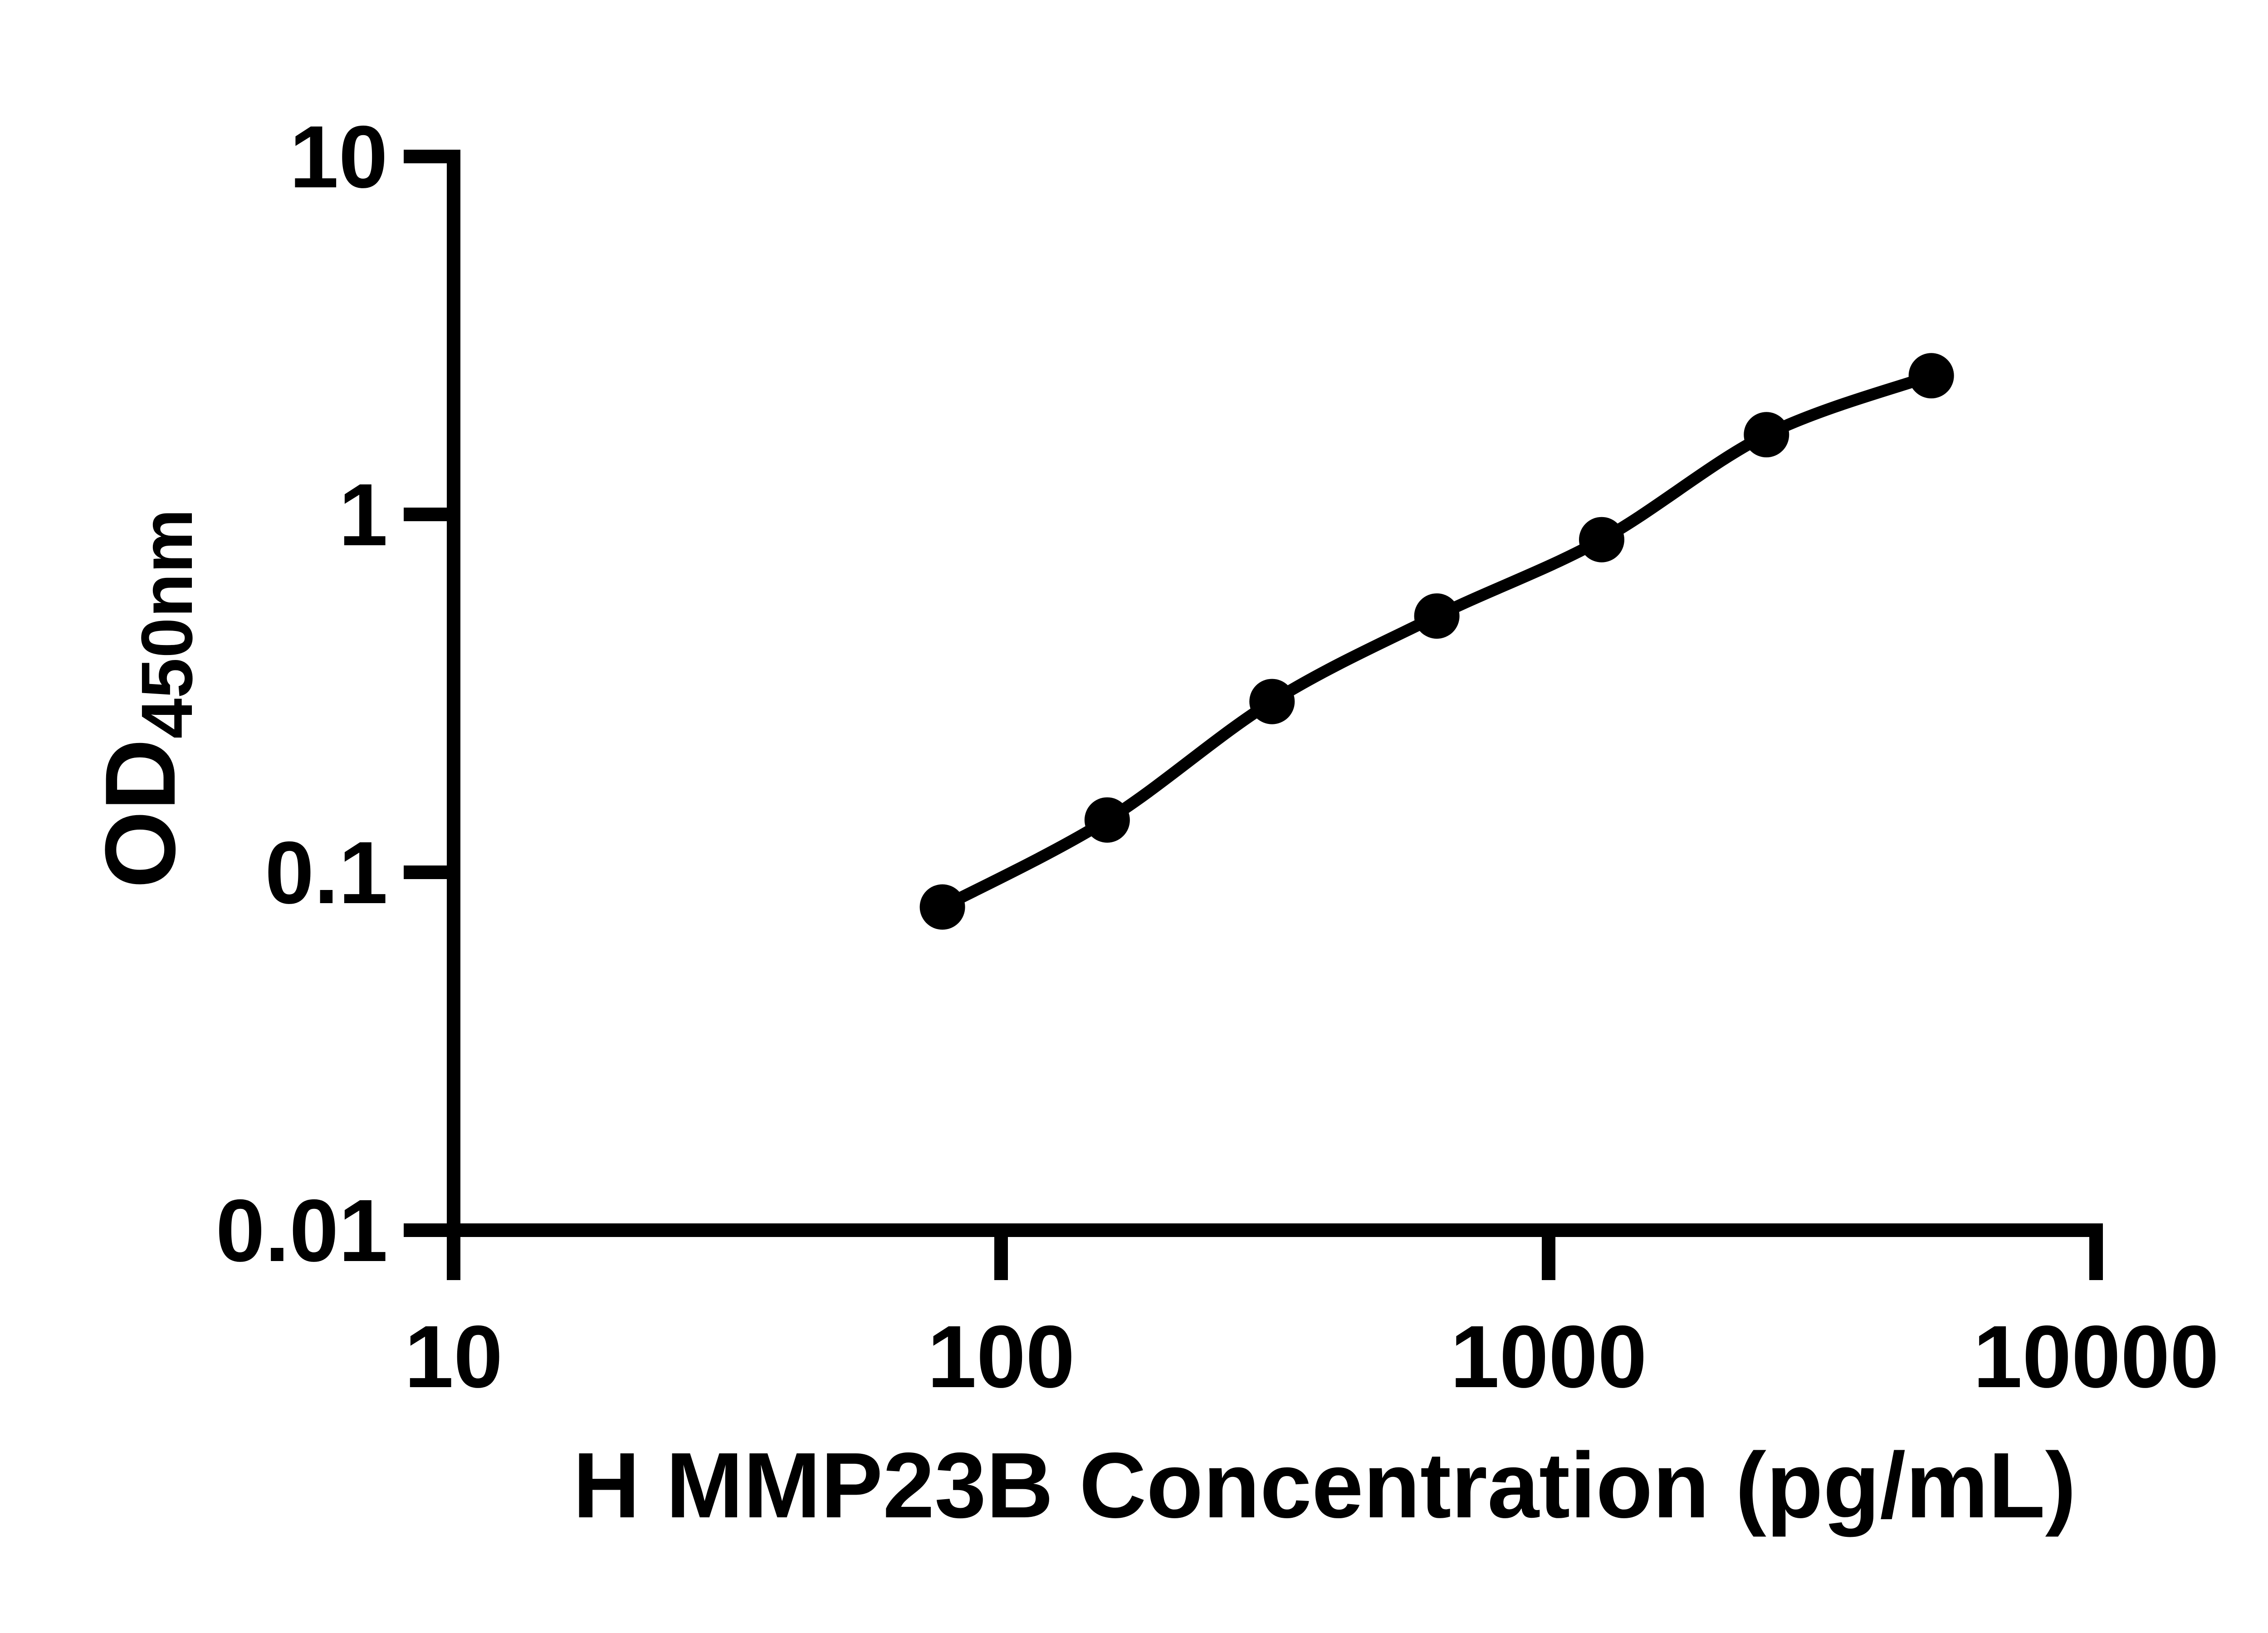 Image resolution: width=2268 pixels, height=1633 pixels. I want to click on x-axis-line, so click(1275, 1230).